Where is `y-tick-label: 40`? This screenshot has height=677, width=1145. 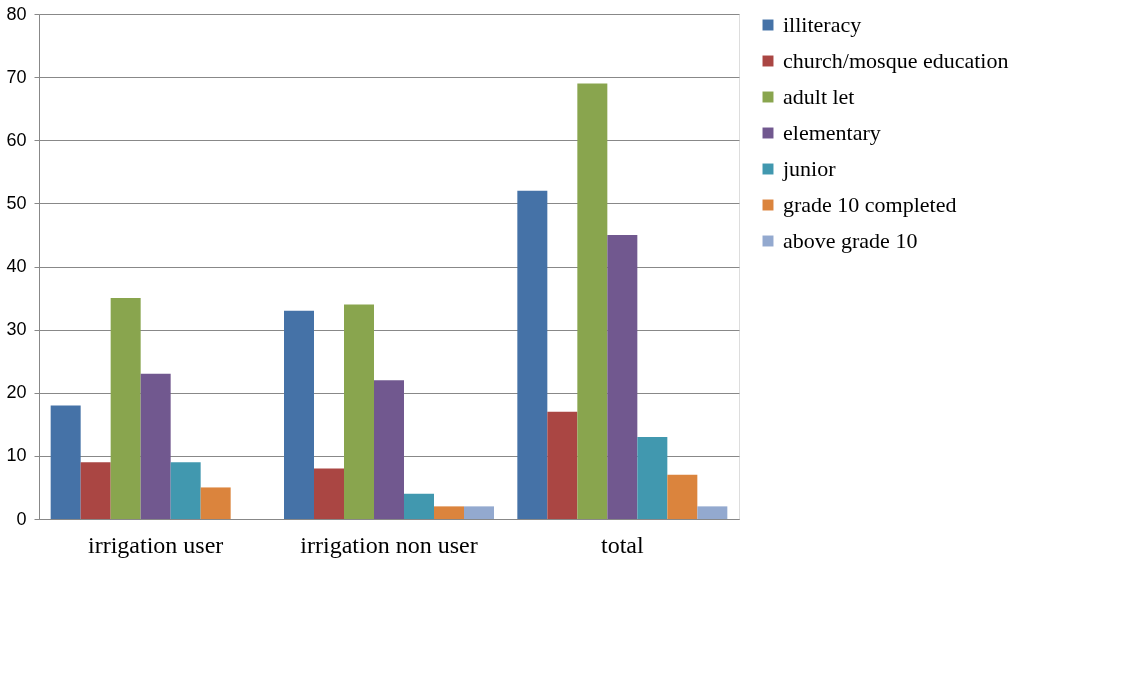 y-tick-label: 40 is located at coordinates (16, 266).